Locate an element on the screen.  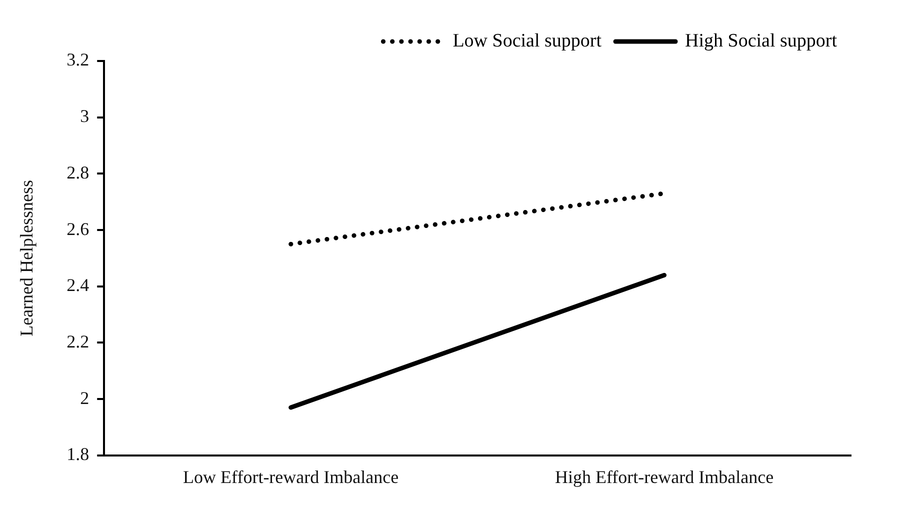
y-tick-label: 2.8 is located at coordinates (78, 172).